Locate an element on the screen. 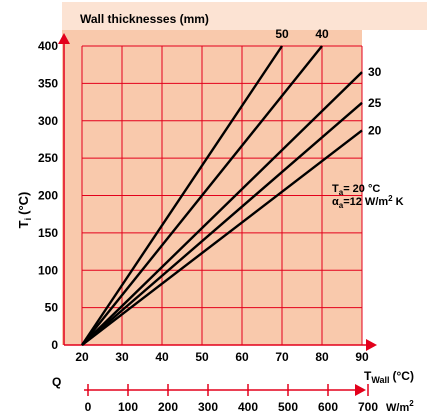 Image resolution: width=427 pixels, height=417 pixels. x-tick-label-80: 80 is located at coordinates (322, 357).